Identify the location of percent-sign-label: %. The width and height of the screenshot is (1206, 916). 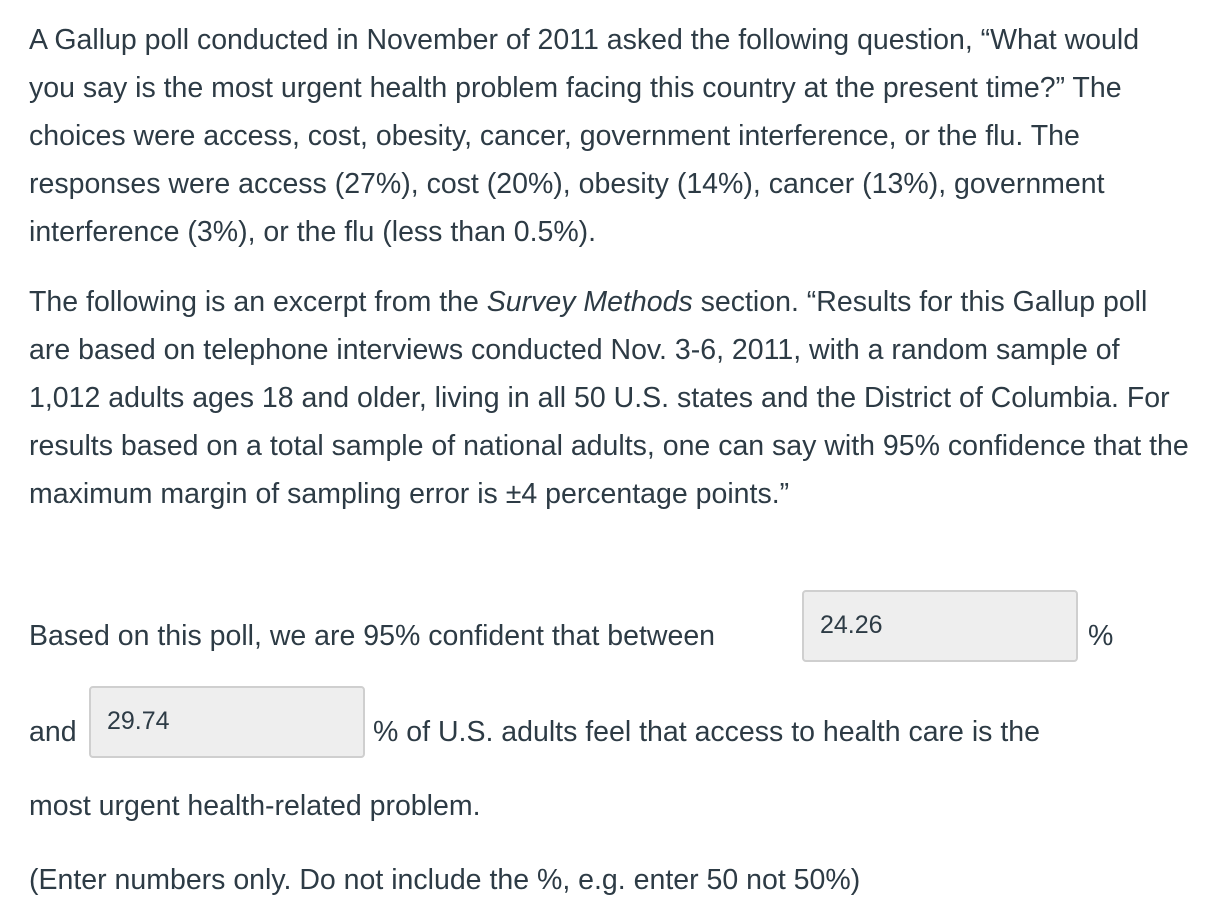
(1101, 636).